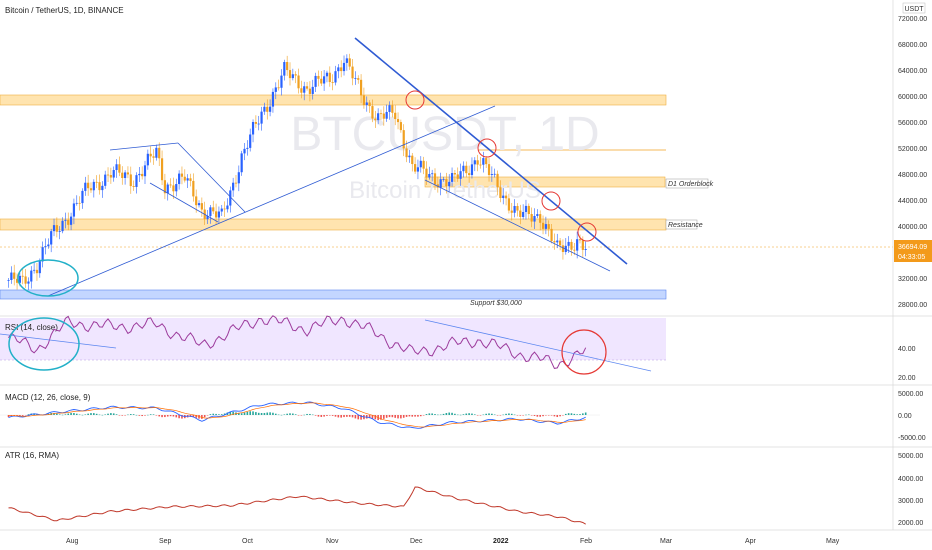 The width and height of the screenshot is (932, 550). I want to click on channel-right, so click(211, 177).